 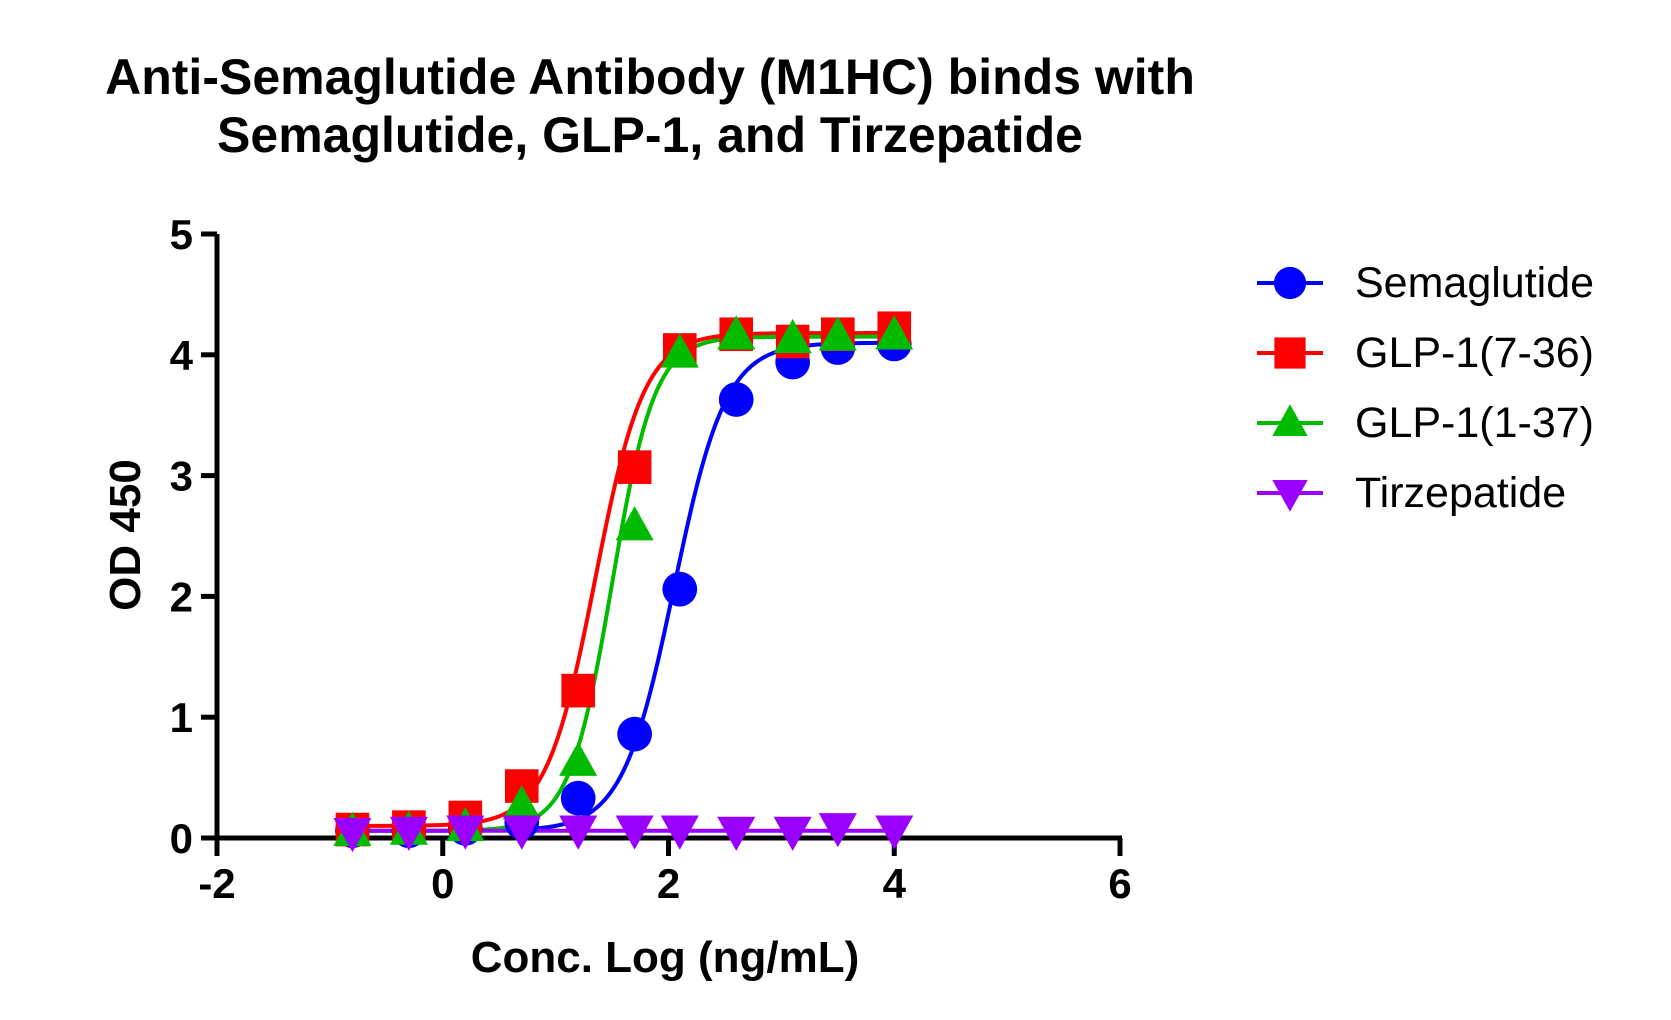 I want to click on x-axis-label: Conc. Log (ng/mL), so click(x=665, y=957).